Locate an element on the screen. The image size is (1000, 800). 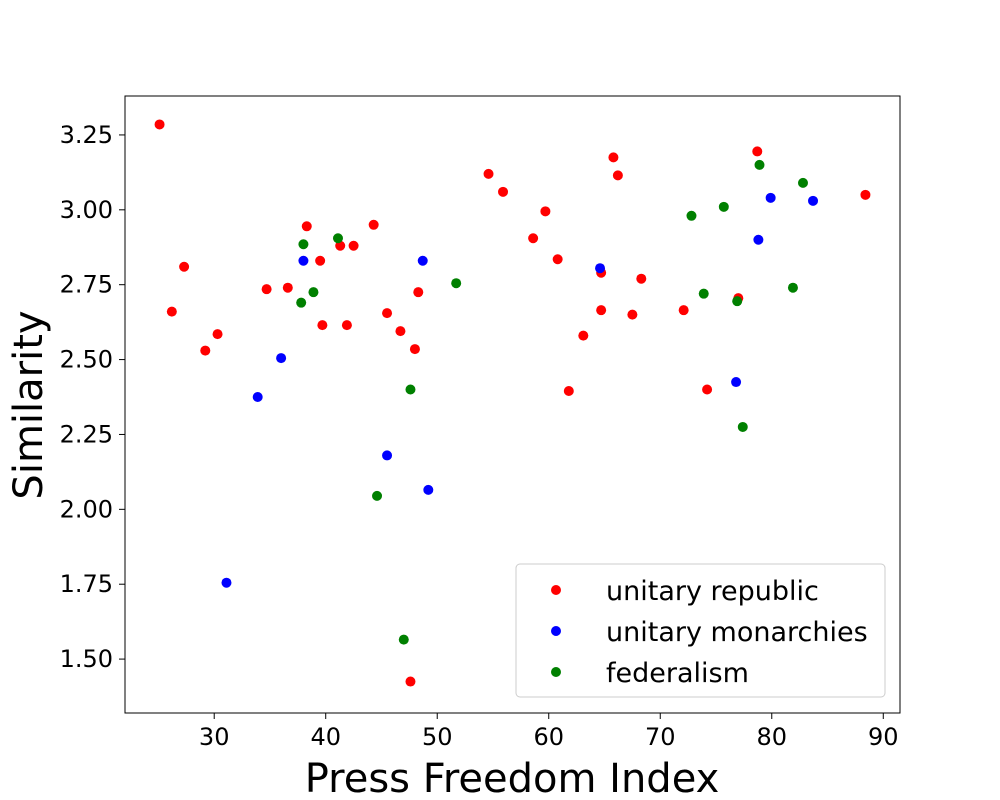
y-tick-label: 3.25 is located at coordinates (86, 135).